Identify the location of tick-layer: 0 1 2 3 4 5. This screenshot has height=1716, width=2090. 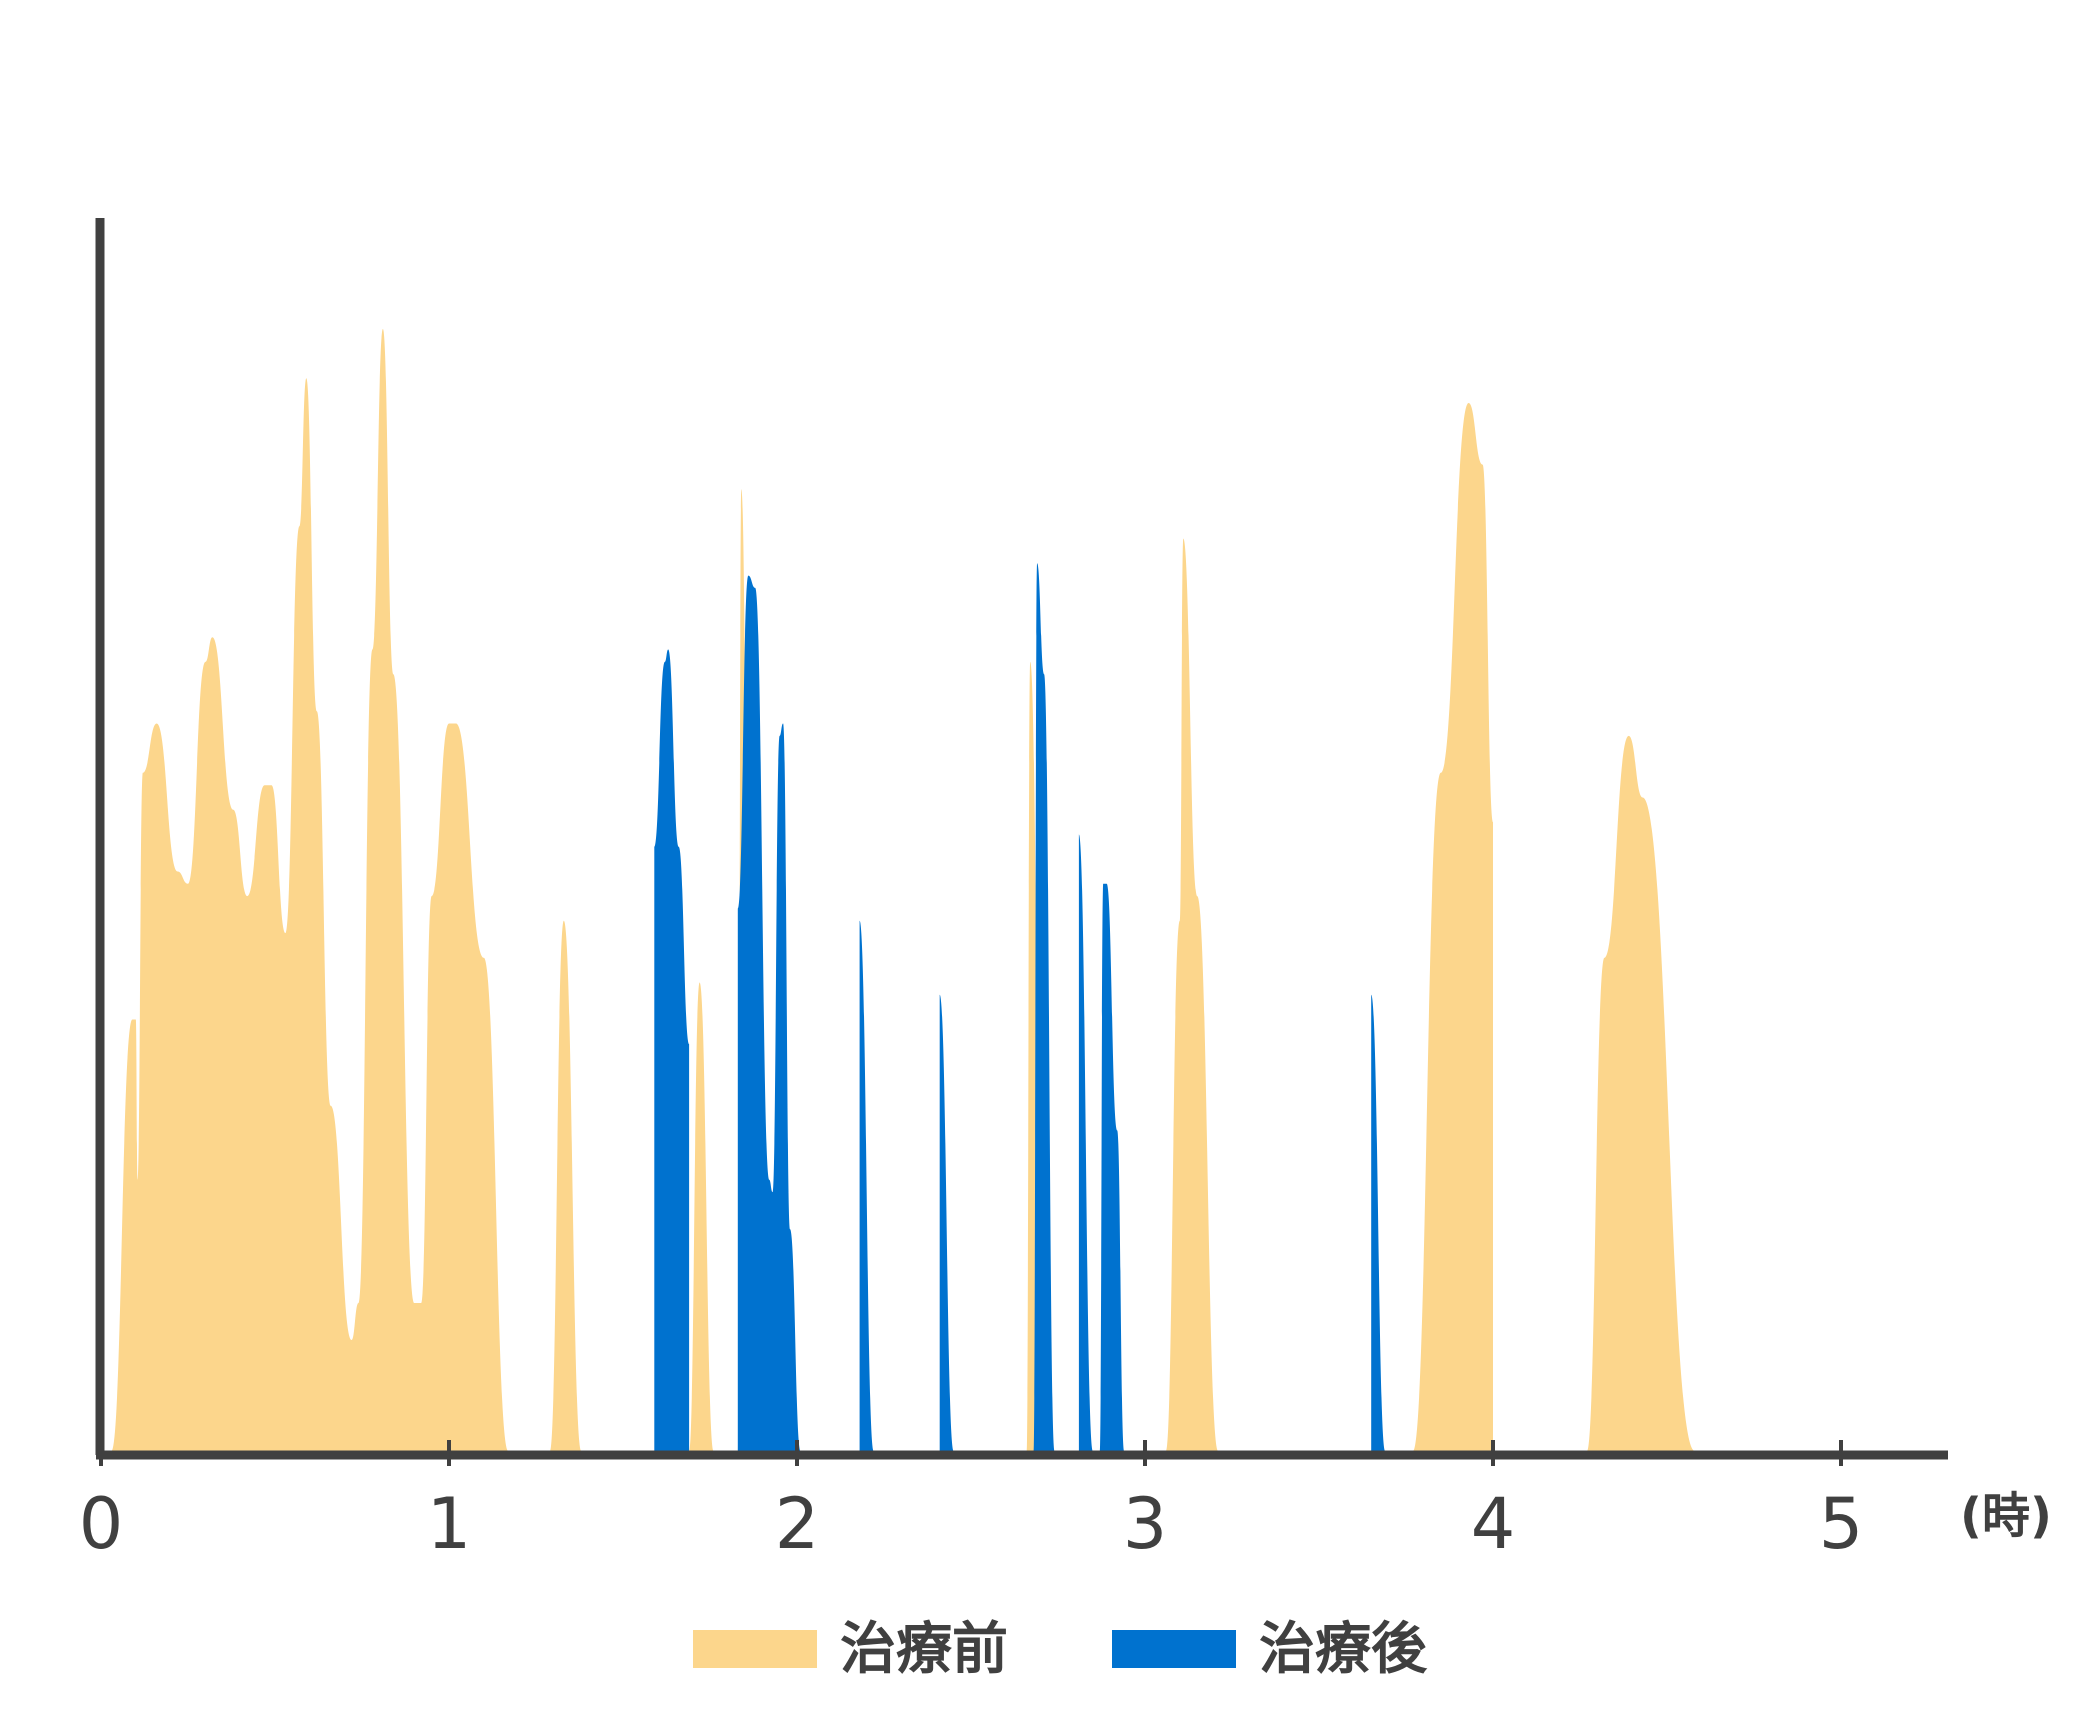
(971, 1502).